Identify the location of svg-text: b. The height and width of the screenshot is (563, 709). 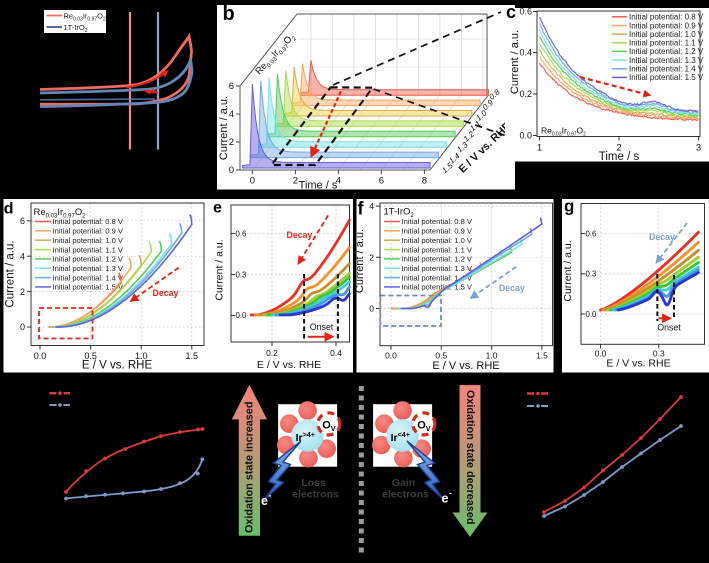
(229, 14).